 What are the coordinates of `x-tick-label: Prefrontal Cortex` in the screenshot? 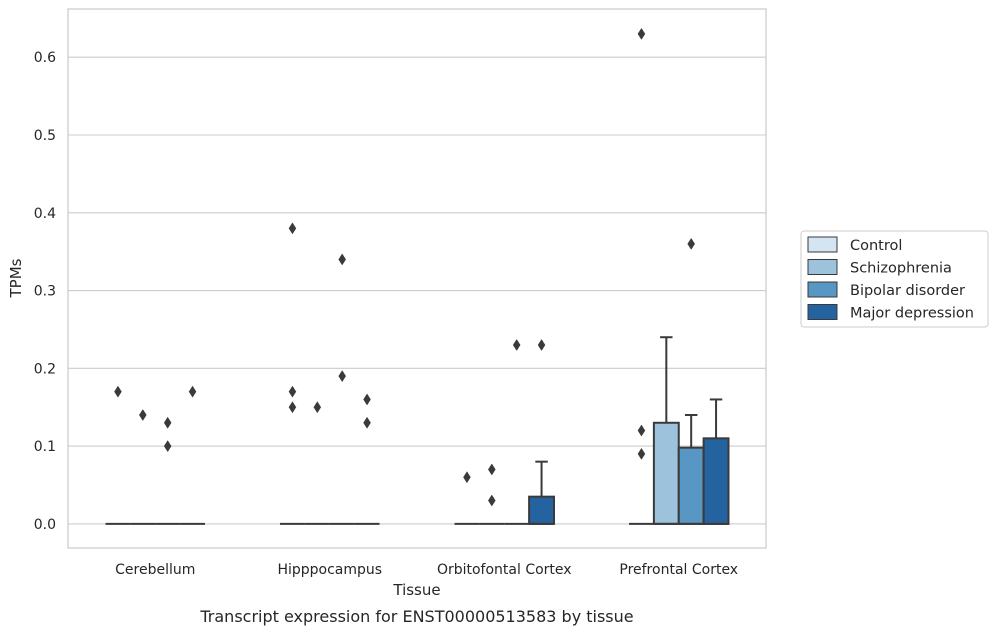 It's located at (678, 570).